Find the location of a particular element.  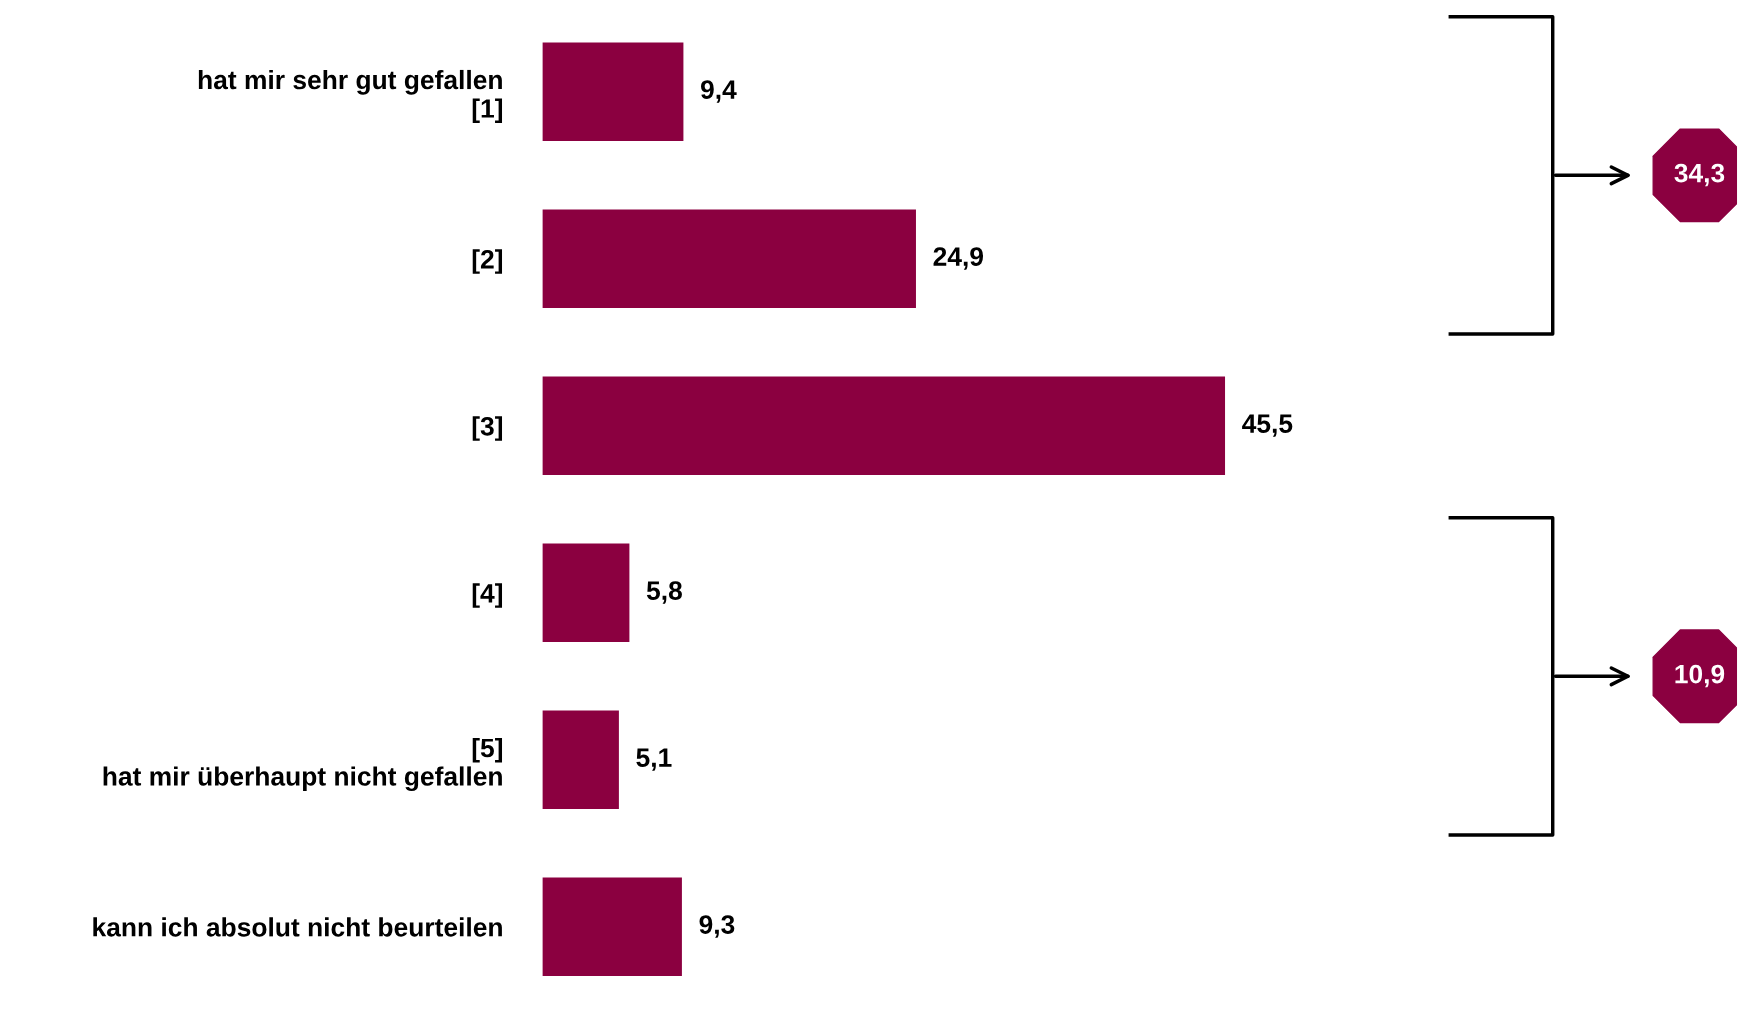

data-label: 5,8 is located at coordinates (664, 592).